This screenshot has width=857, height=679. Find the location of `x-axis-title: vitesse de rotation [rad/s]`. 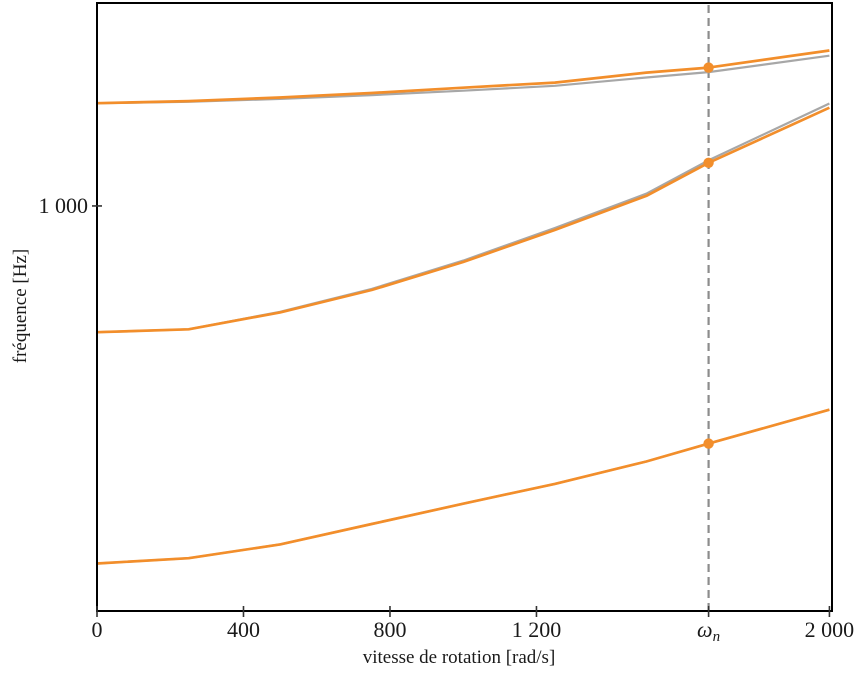

x-axis-title: vitesse de rotation [rad/s] is located at coordinates (459, 657).